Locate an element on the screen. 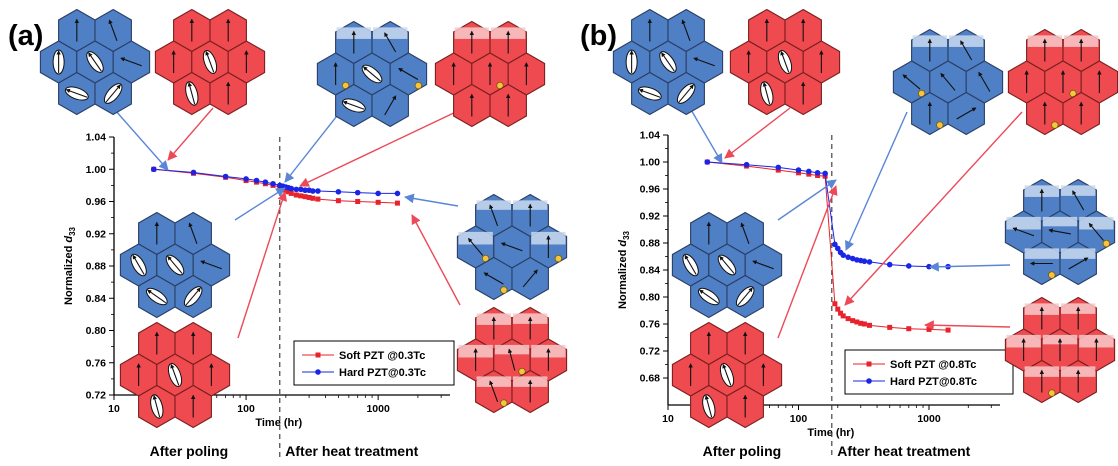  region-label-after-heat-treatment: After heat treatment is located at coordinates (351, 451).